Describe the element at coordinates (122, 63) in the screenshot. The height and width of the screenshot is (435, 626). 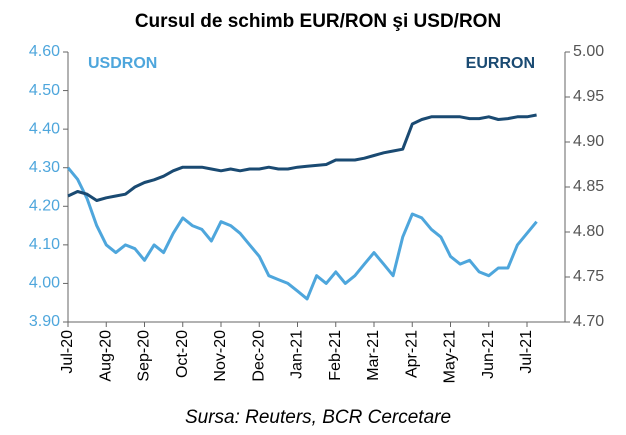
I see `legend-label: USDRON` at that location.